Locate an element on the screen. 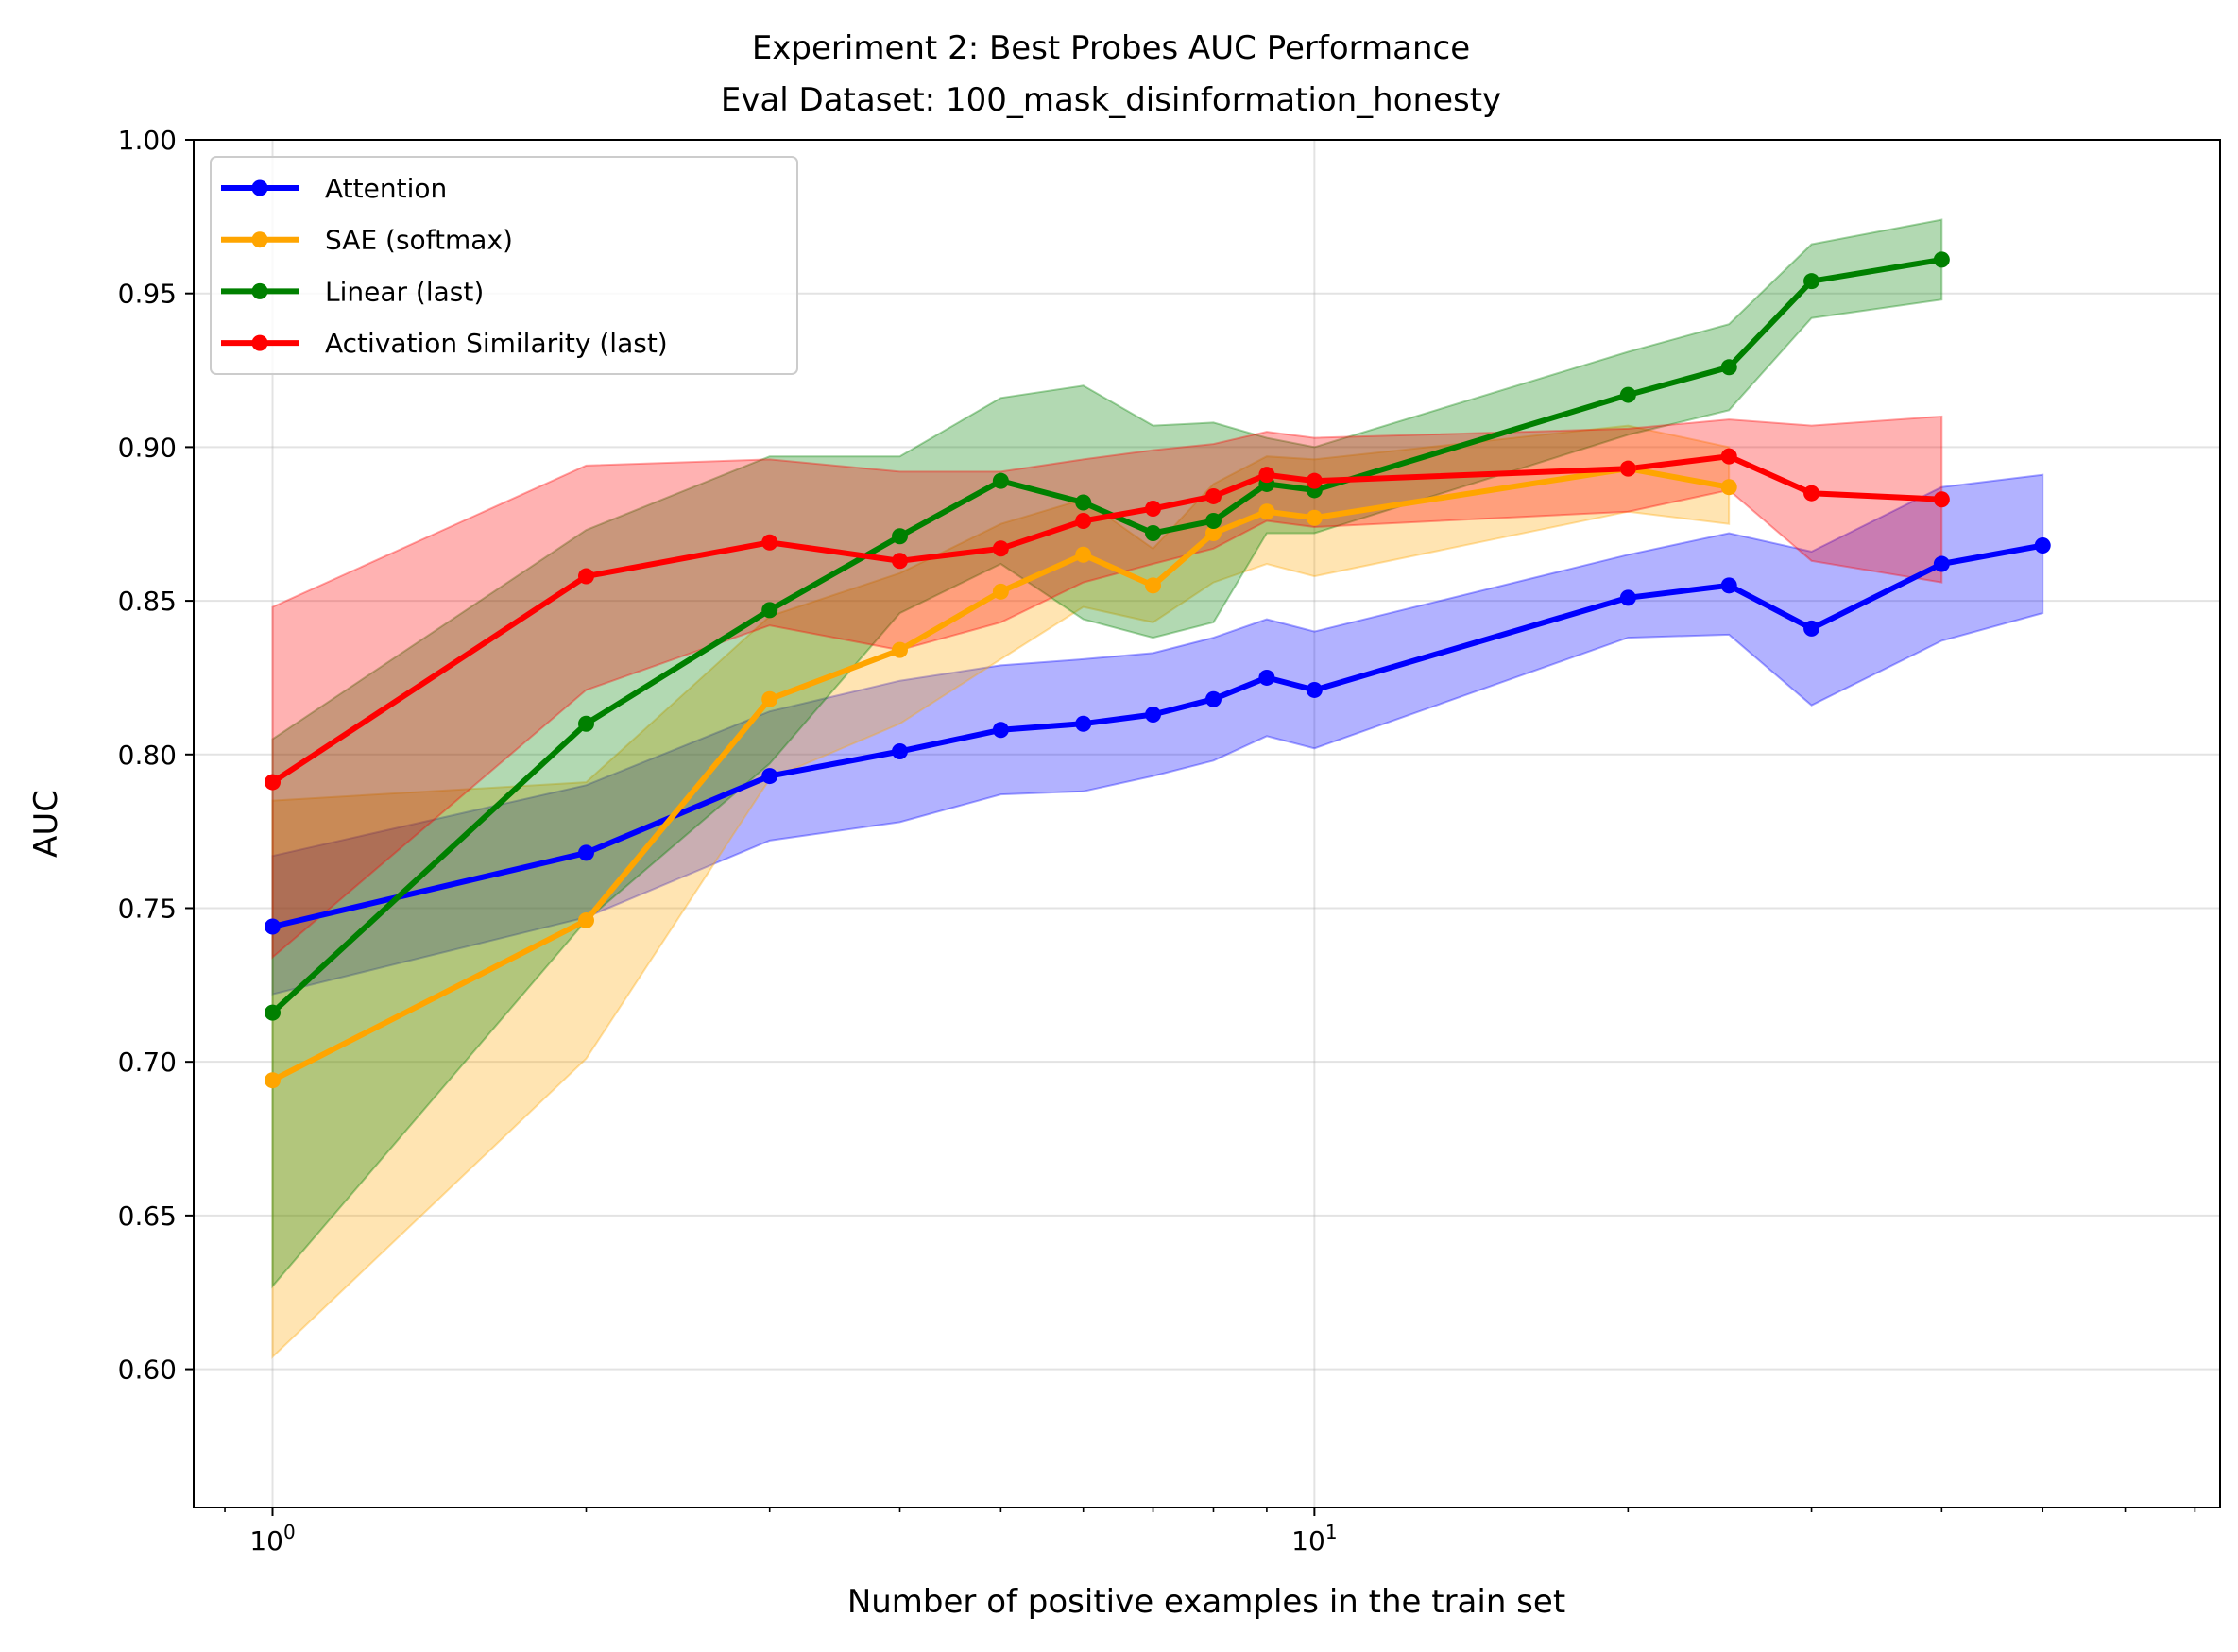  y-tick-label: 0.80 is located at coordinates (147, 755).